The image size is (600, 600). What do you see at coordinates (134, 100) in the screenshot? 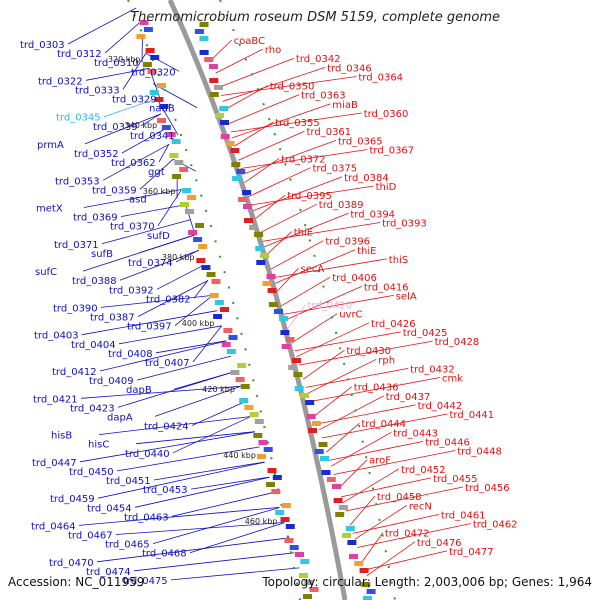
I see `left-gene-label: trd_0329` at bounding box center [134, 100].